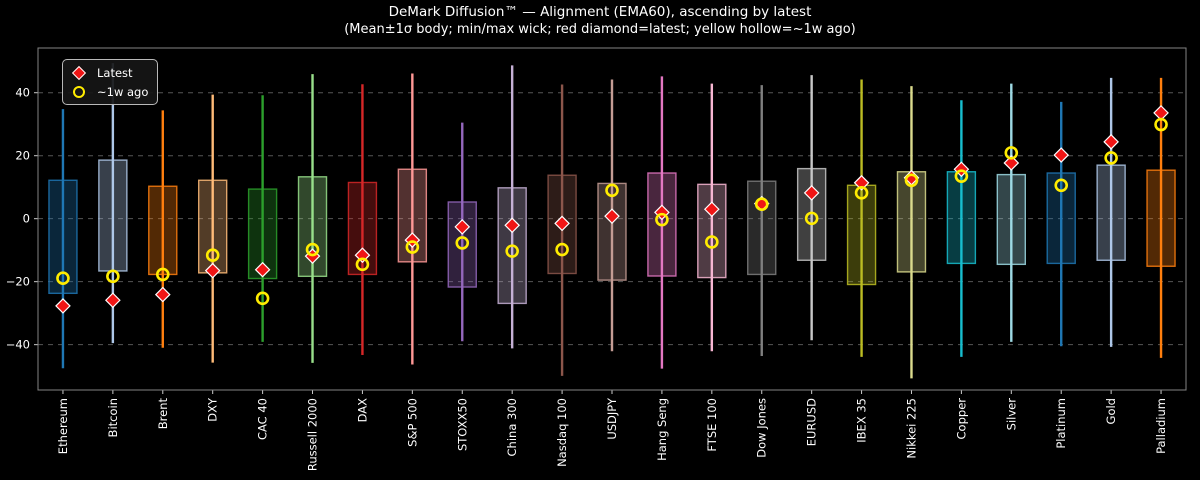 The width and height of the screenshot is (1200, 480). I want to click on series-s-p-500: S&P 500, so click(412, 260).